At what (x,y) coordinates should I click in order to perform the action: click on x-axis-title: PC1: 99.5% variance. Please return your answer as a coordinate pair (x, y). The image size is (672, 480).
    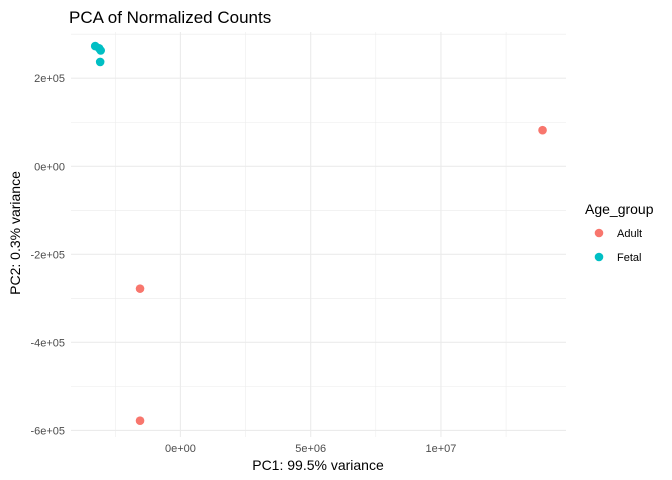
    Looking at the image, I should click on (318, 465).